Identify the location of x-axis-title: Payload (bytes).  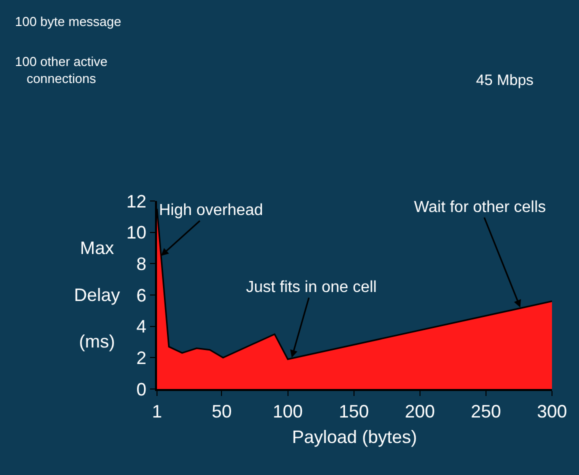
(355, 437).